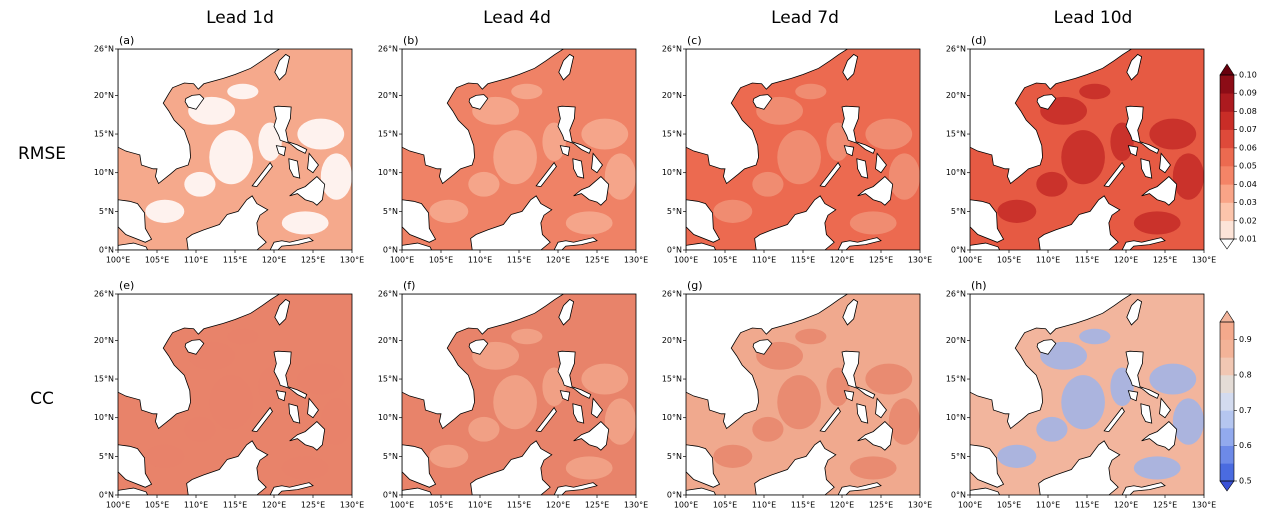 The height and width of the screenshot is (520, 1269). I want to click on colorbar-frame, so click(1227, 401).